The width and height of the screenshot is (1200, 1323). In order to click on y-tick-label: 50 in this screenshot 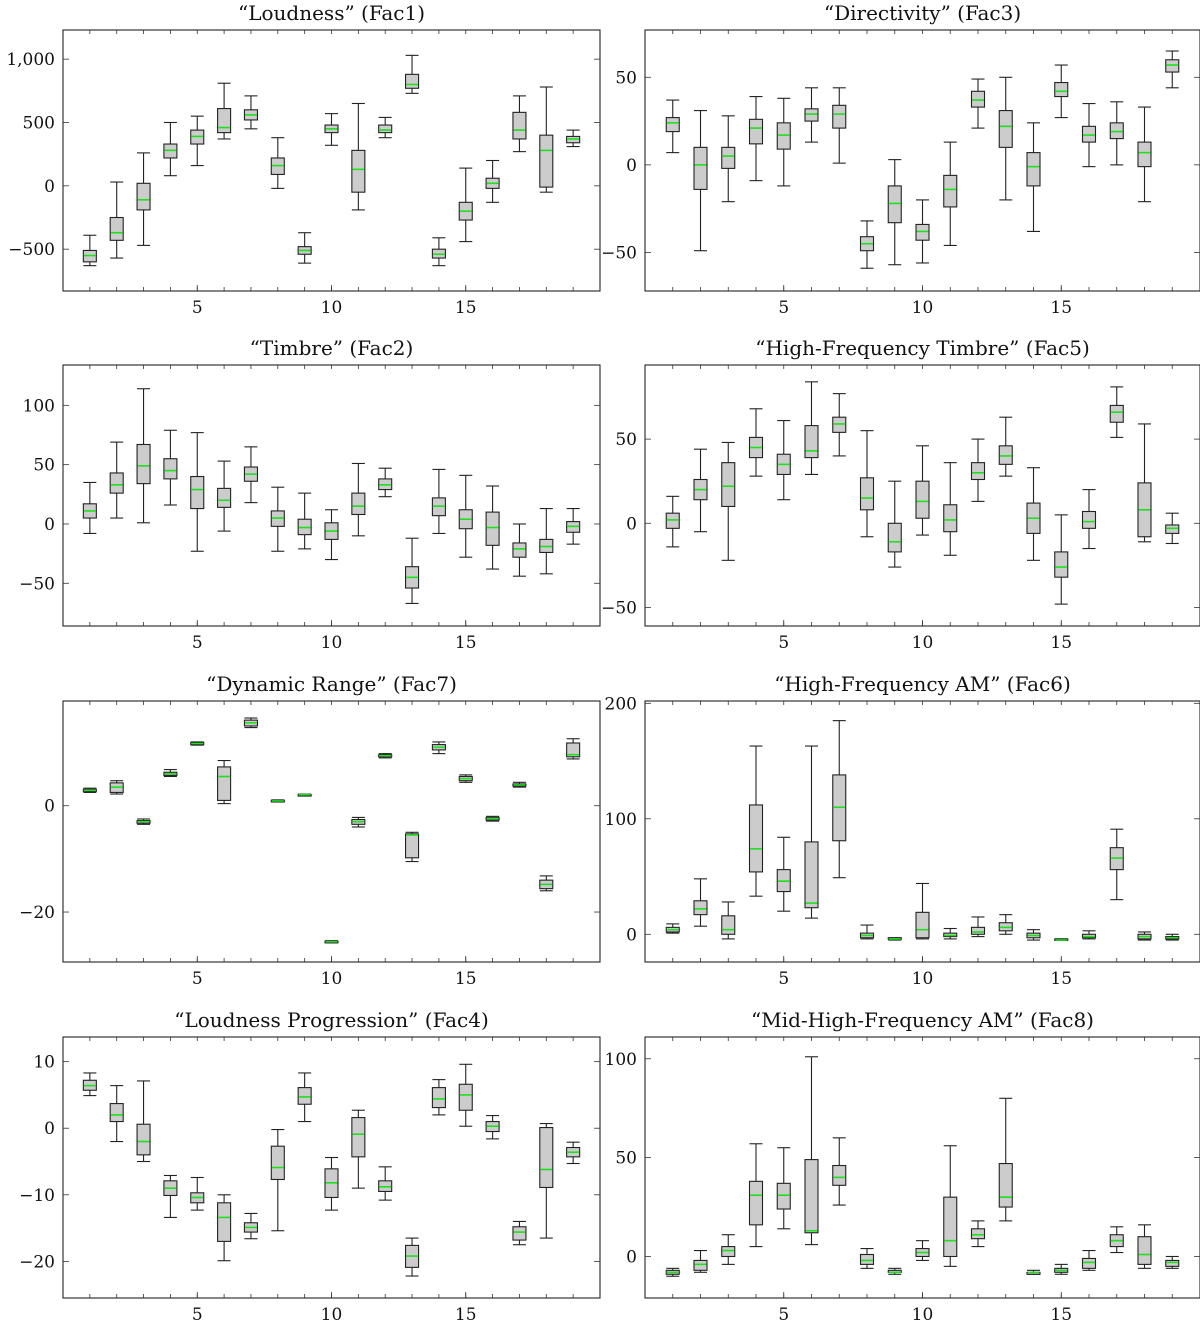, I will do `click(626, 78)`.